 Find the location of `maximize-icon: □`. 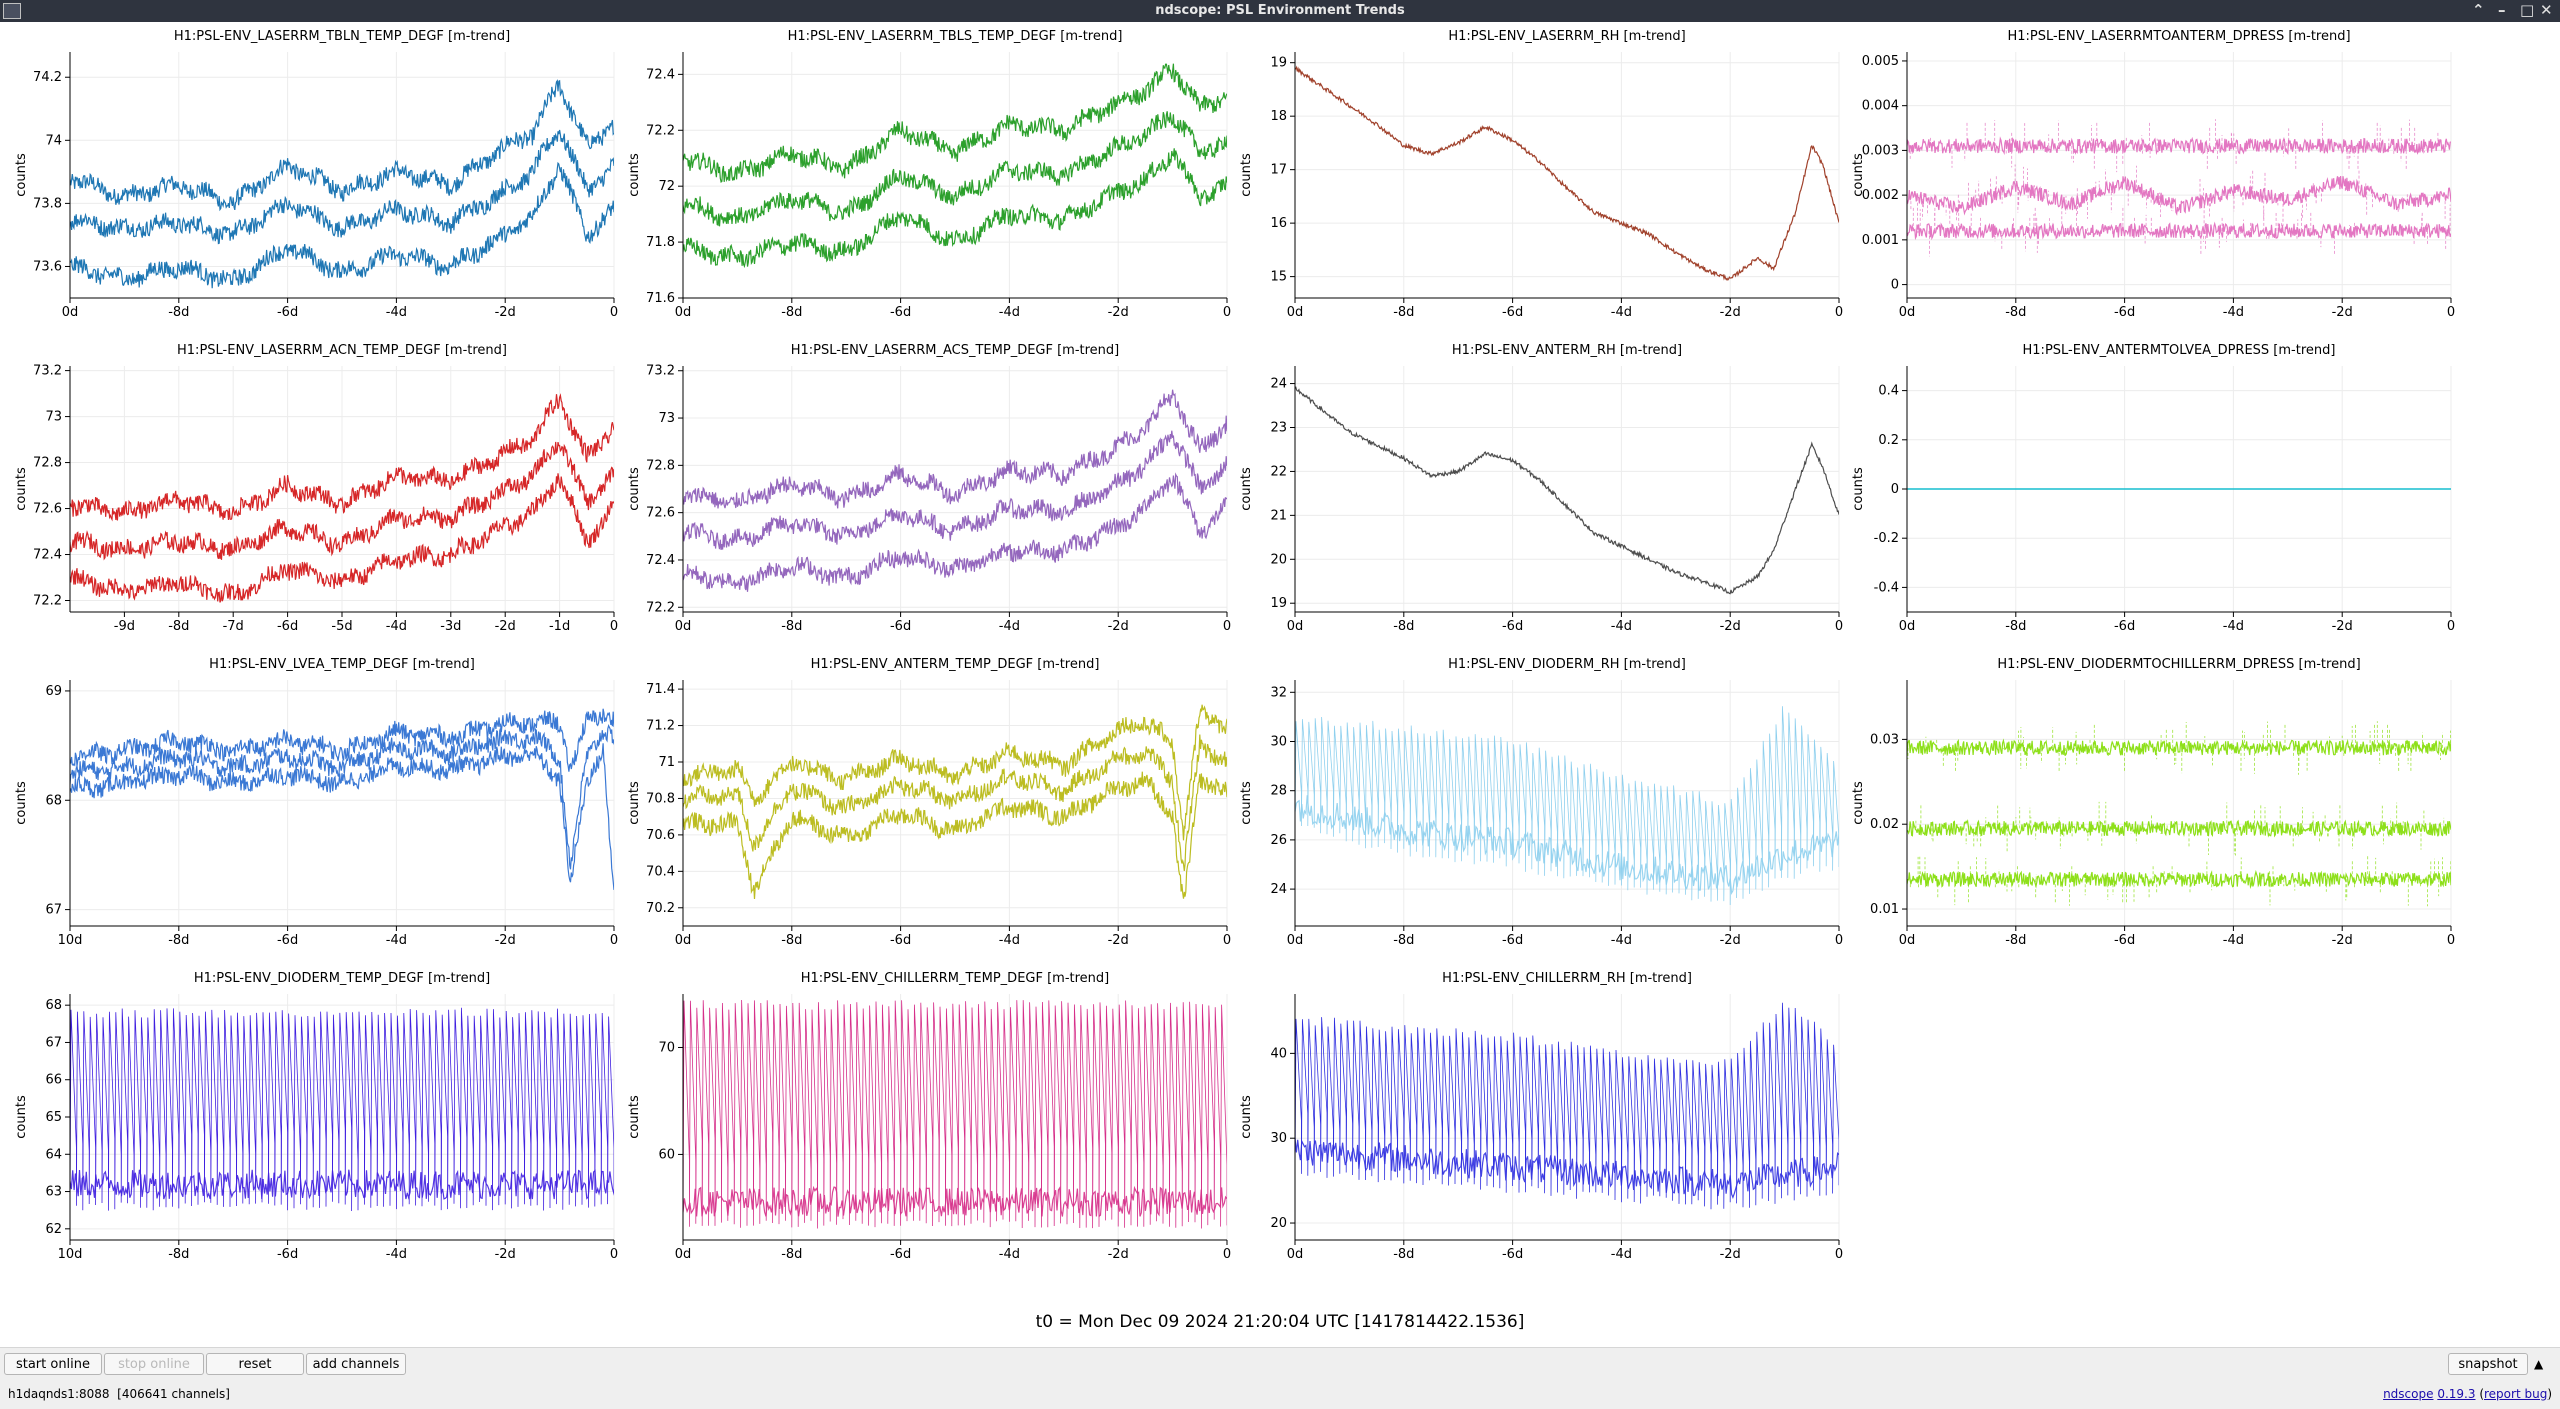

maximize-icon: □ is located at coordinates (2527, 10).